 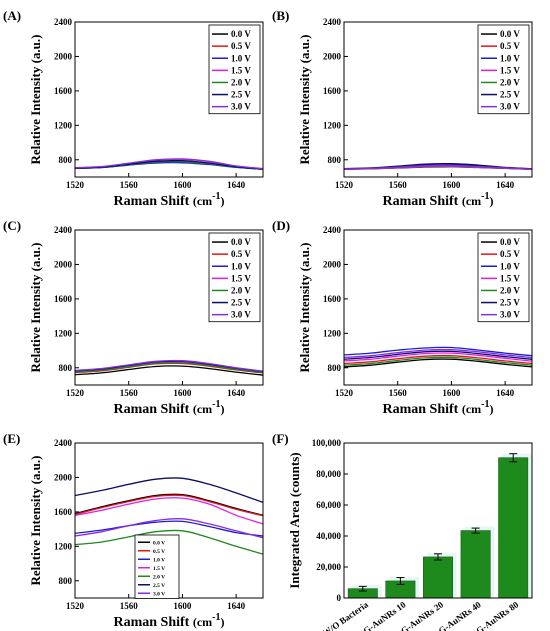 What do you see at coordinates (328, 536) in the screenshot?
I see `y-tick-label: 40,000` at bounding box center [328, 536].